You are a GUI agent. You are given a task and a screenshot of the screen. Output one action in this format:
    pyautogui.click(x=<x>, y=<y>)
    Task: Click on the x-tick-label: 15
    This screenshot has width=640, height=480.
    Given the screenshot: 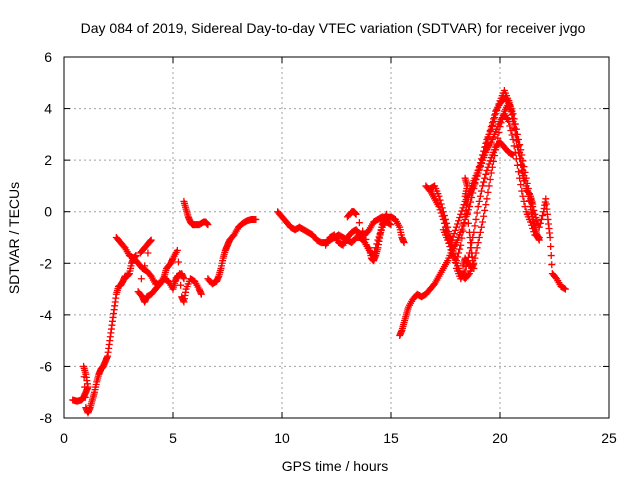 What is the action you would take?
    pyautogui.click(x=391, y=438)
    